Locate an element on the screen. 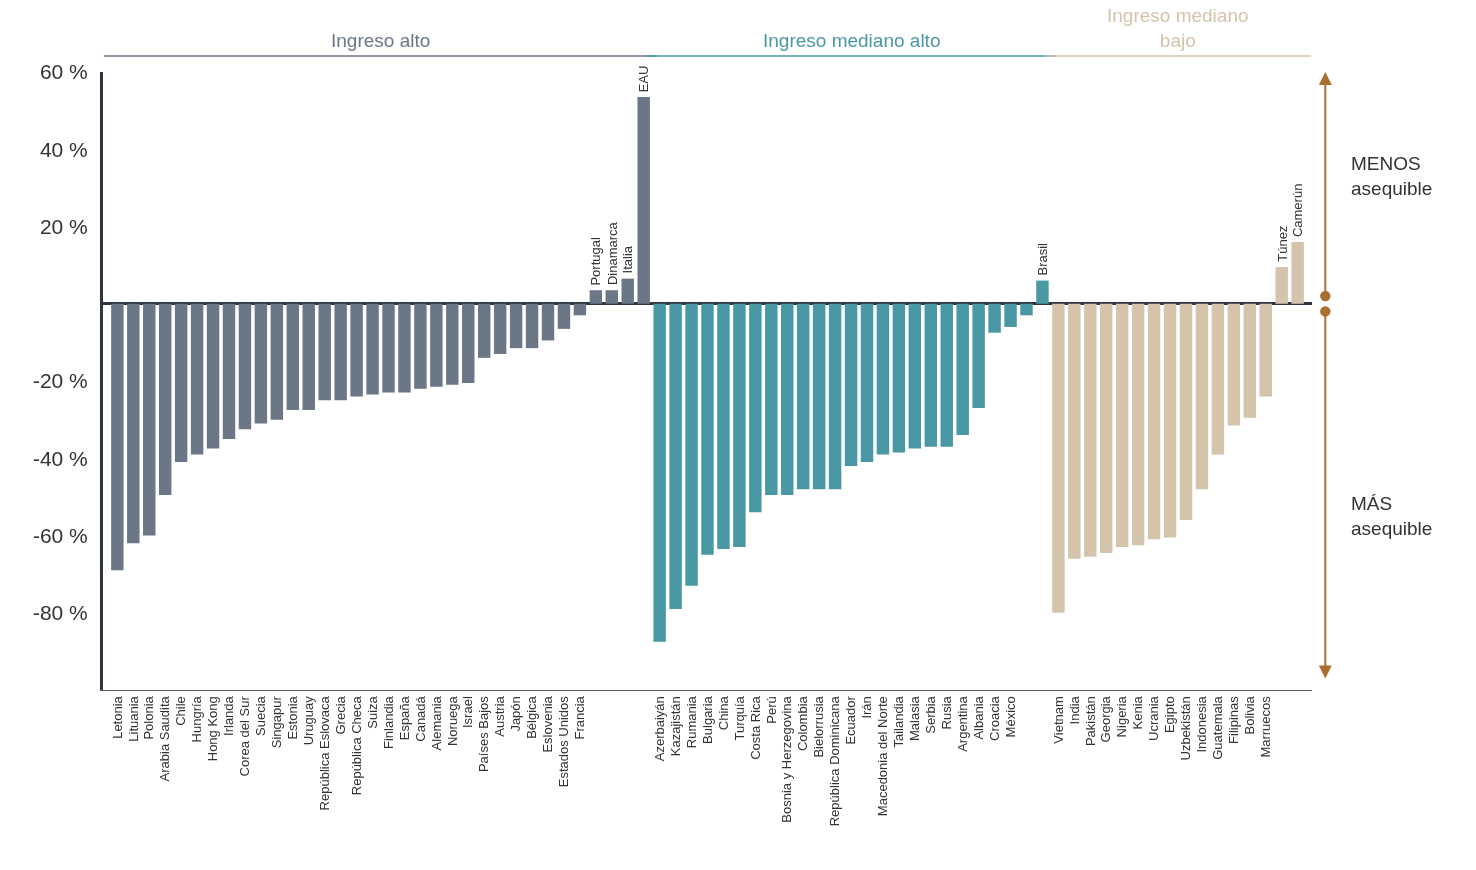 This screenshot has width=1476, height=870. x-tick-label: Suecia is located at coordinates (261, 715).